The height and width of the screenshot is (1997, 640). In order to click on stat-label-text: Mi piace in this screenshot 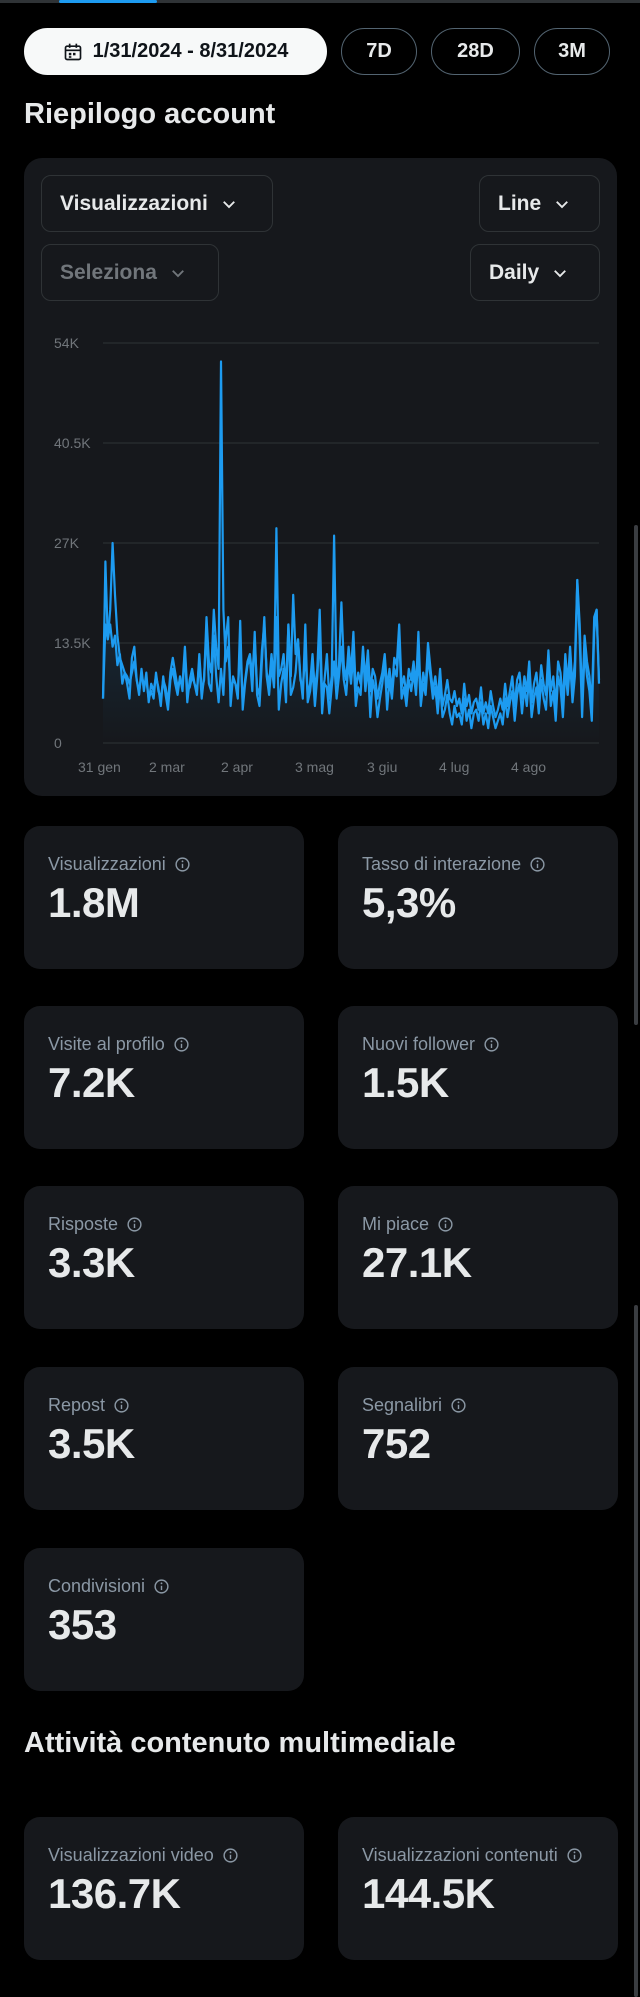, I will do `click(396, 1224)`.